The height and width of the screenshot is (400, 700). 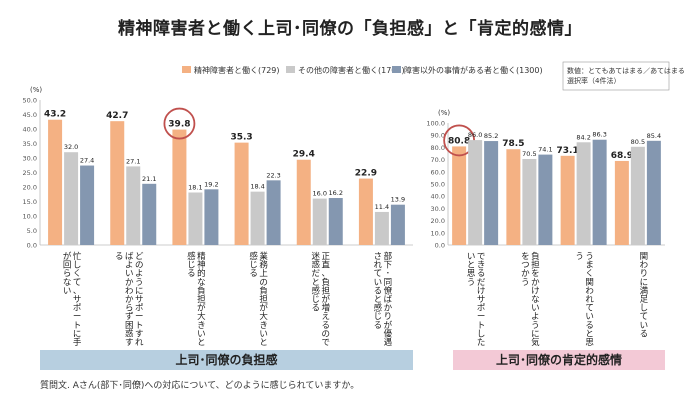 I want to click on legend-label: 精神障害者と働く(729), so click(x=237, y=70).